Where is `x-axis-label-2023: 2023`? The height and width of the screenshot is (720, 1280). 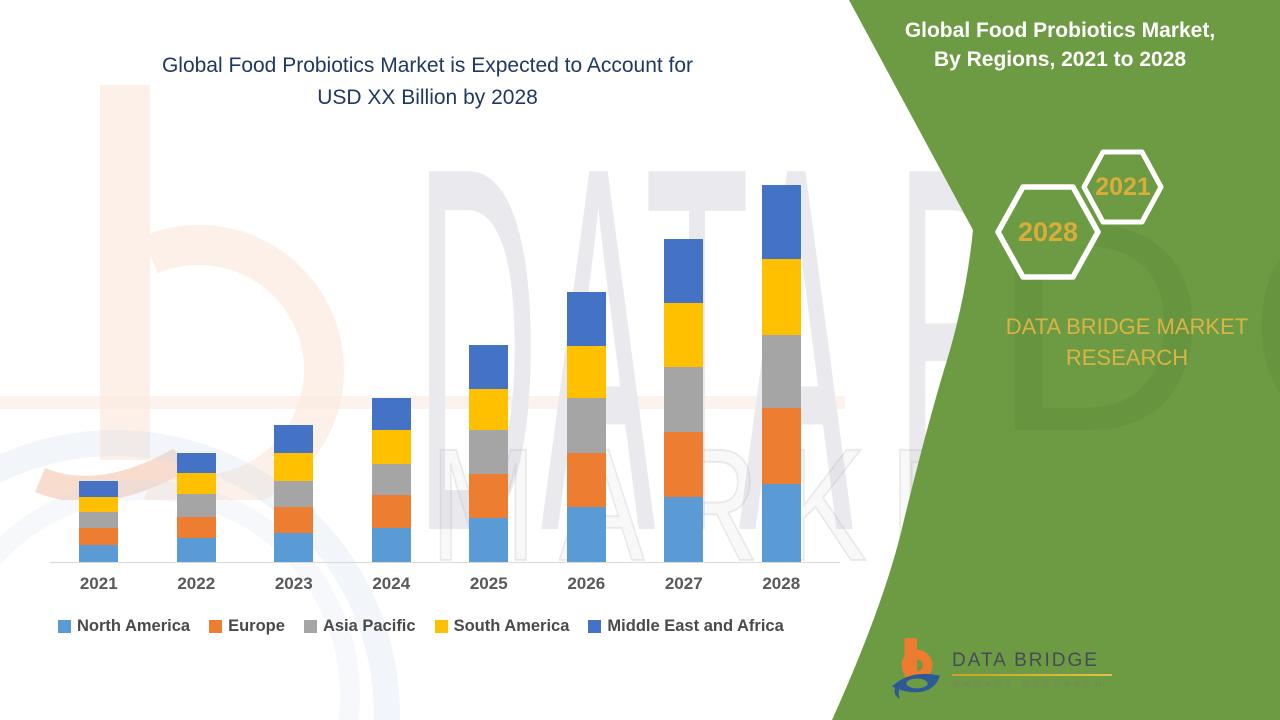
x-axis-label-2023: 2023 is located at coordinates (293, 583).